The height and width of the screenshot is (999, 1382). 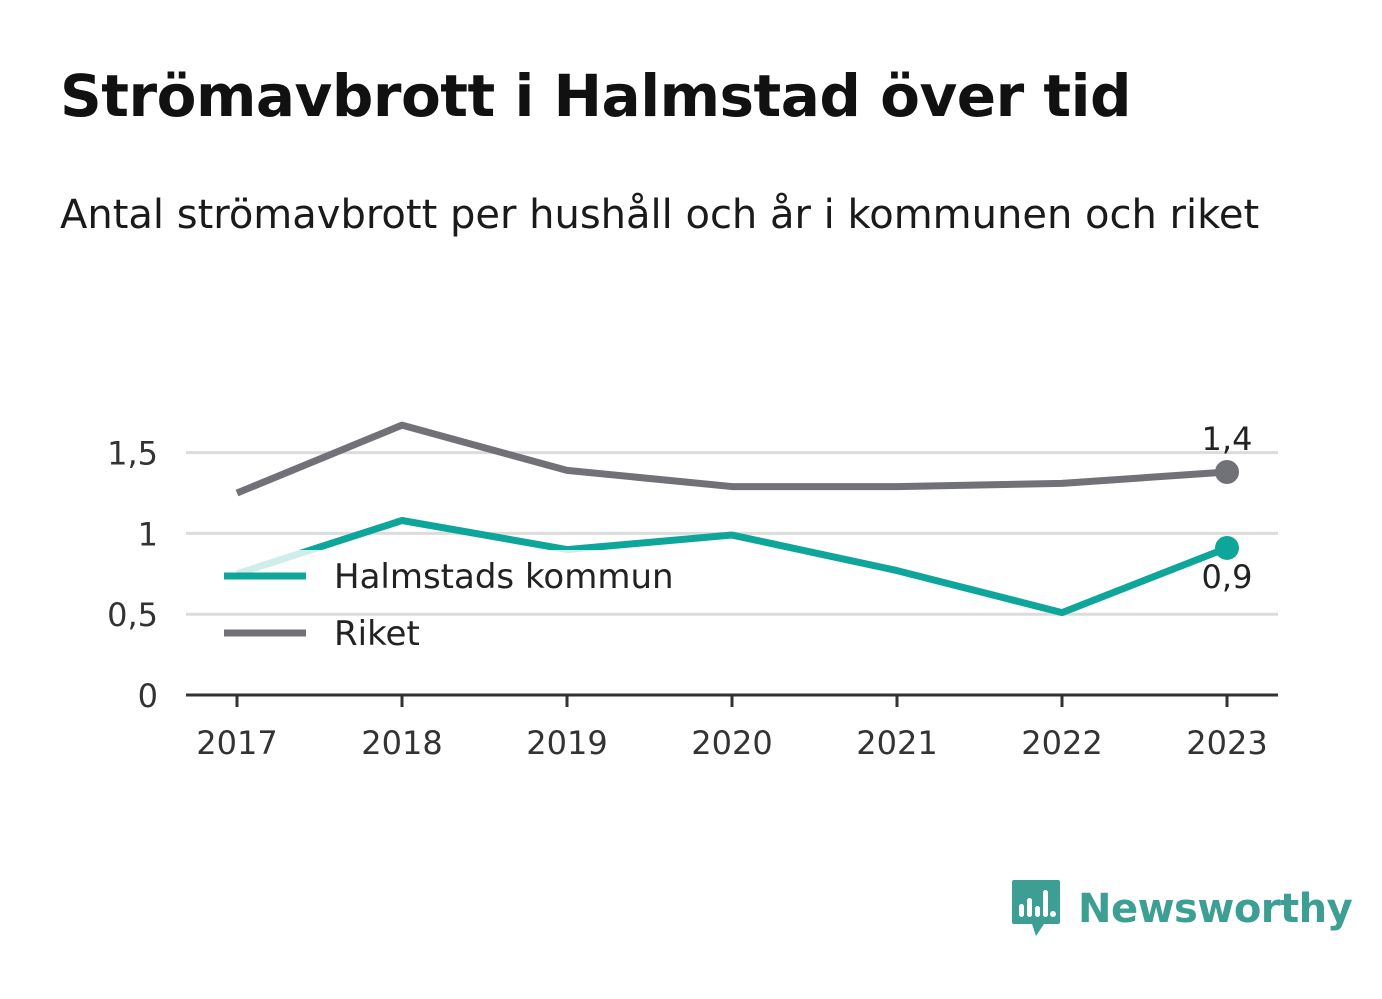 I want to click on x-tick-label: 2022, so click(x=1061, y=743).